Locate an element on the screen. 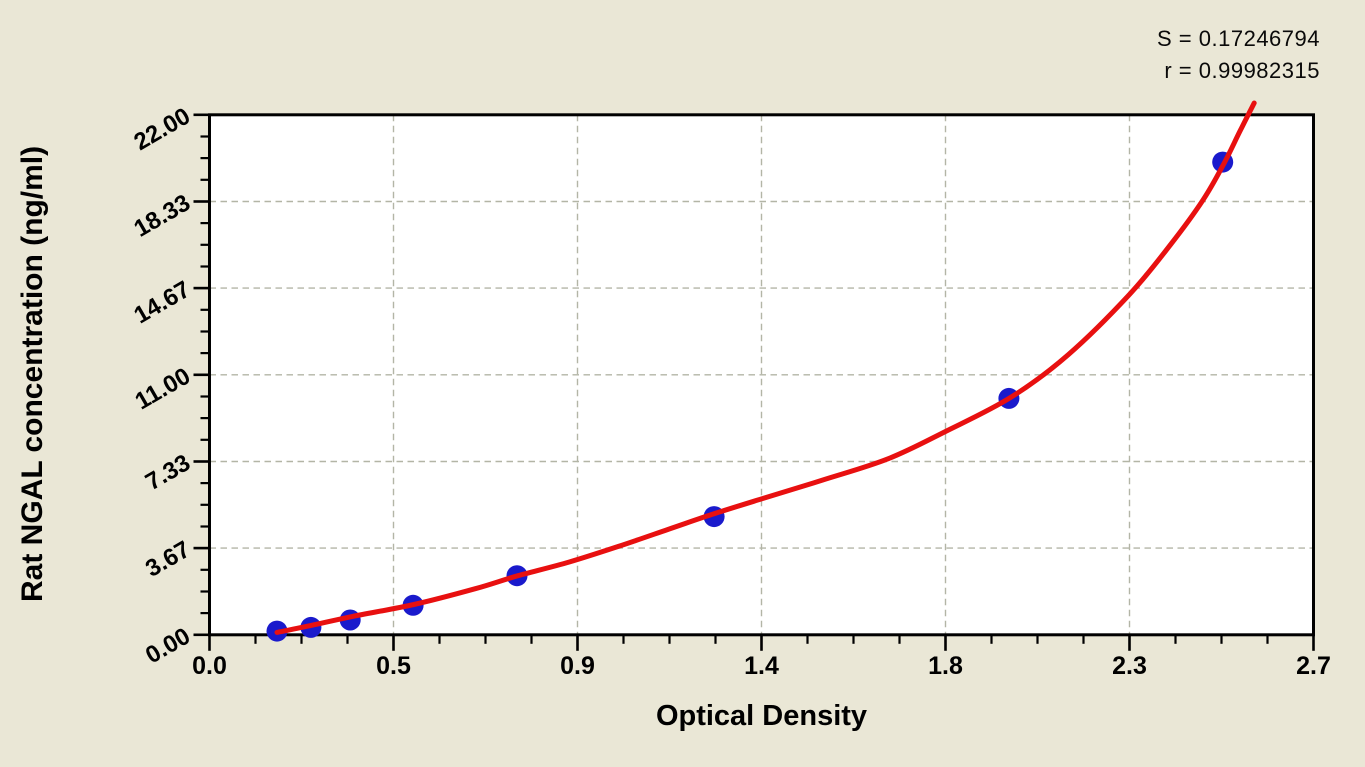 This screenshot has width=1365, height=767. fit-statistic-s: S = 0.17246794 is located at coordinates (1238, 38).